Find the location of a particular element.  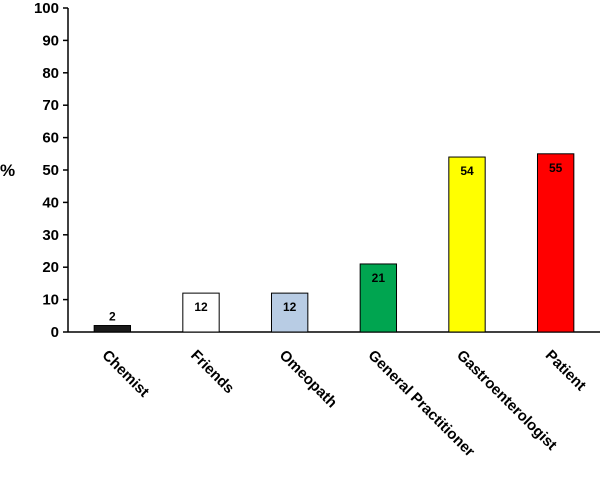

bar-friends is located at coordinates (201, 312).